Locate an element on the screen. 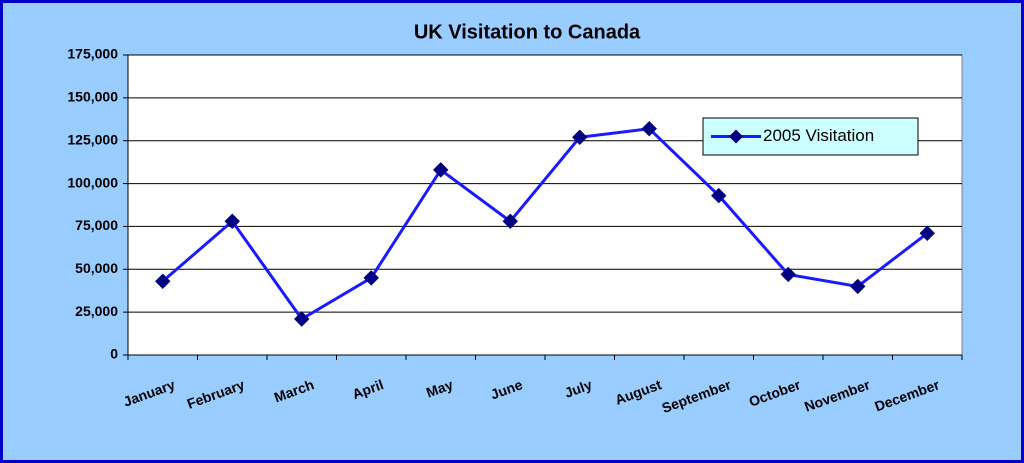 The image size is (1024, 463). y-tick-label: 75,000 is located at coordinates (96, 225).